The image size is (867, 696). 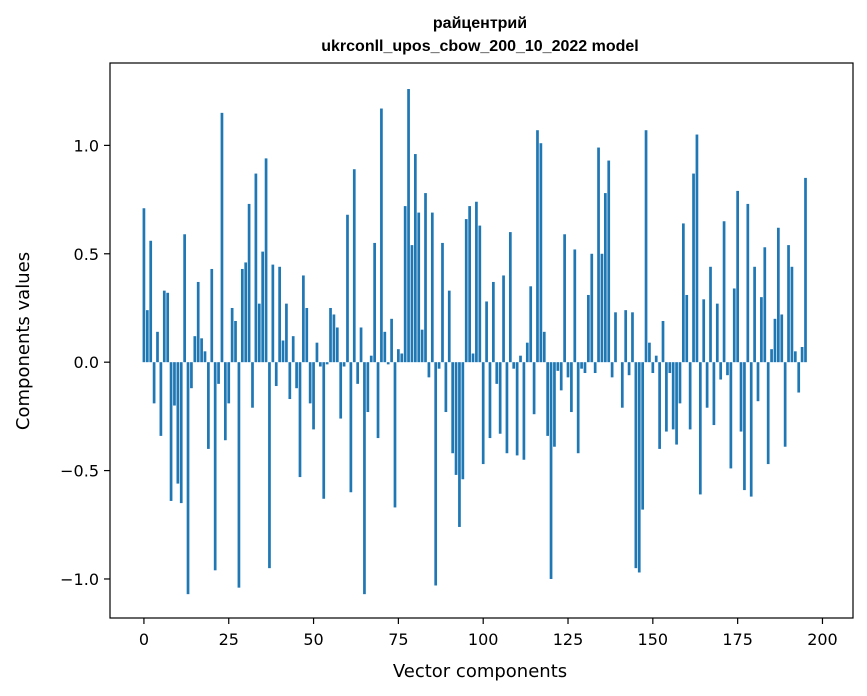 What do you see at coordinates (483, 639) in the screenshot?
I see `x-tick-label: 100` at bounding box center [483, 639].